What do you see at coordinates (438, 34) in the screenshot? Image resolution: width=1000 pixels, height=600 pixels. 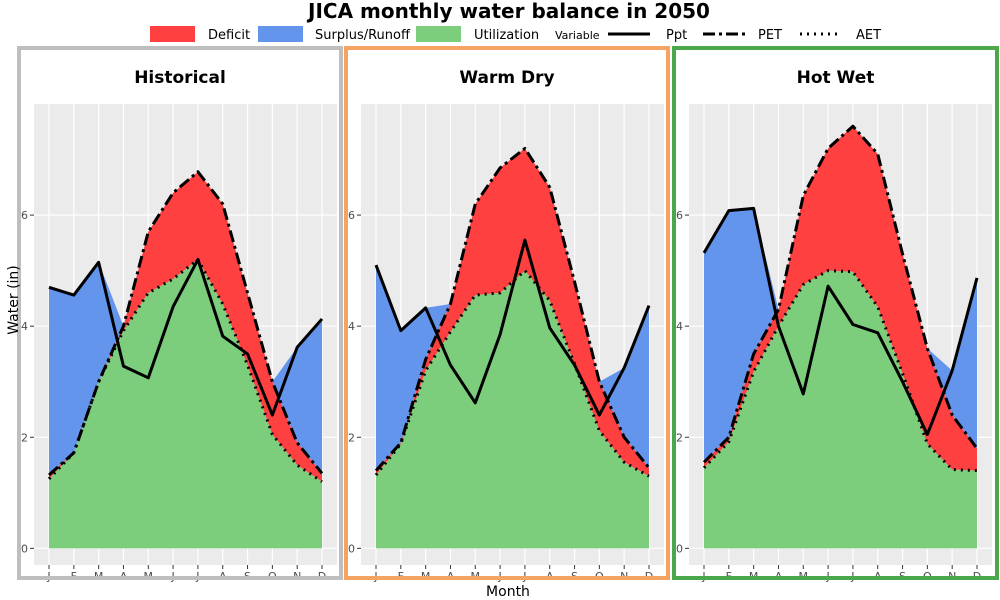 I see `legend-key-utilization` at bounding box center [438, 34].